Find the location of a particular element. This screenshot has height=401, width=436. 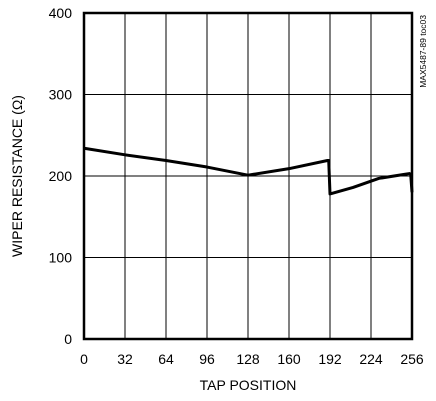

x-axis-label: TAP POSITION is located at coordinates (248, 385).